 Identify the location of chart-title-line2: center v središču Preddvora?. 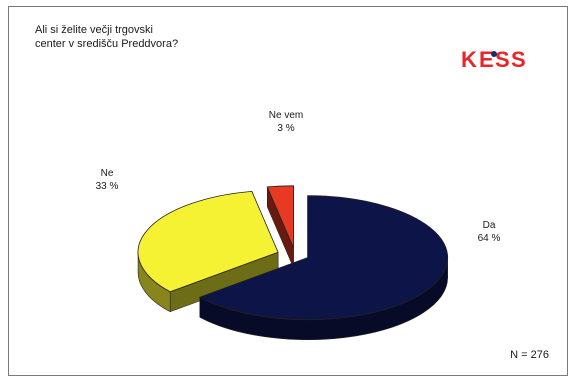
(107, 44).